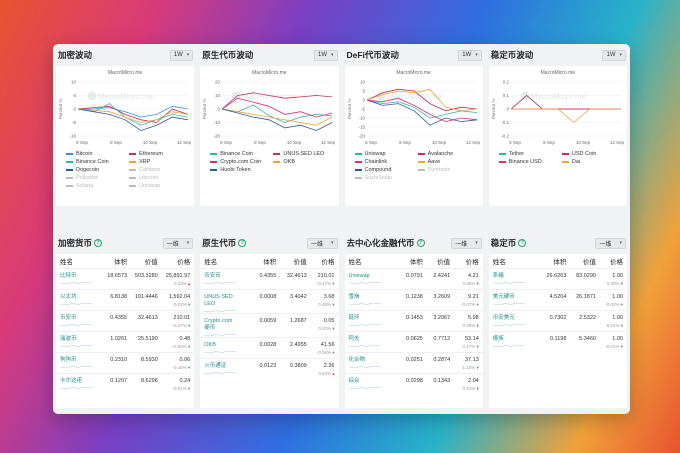  I want to click on asset-name-link: 综合, so click(354, 380).